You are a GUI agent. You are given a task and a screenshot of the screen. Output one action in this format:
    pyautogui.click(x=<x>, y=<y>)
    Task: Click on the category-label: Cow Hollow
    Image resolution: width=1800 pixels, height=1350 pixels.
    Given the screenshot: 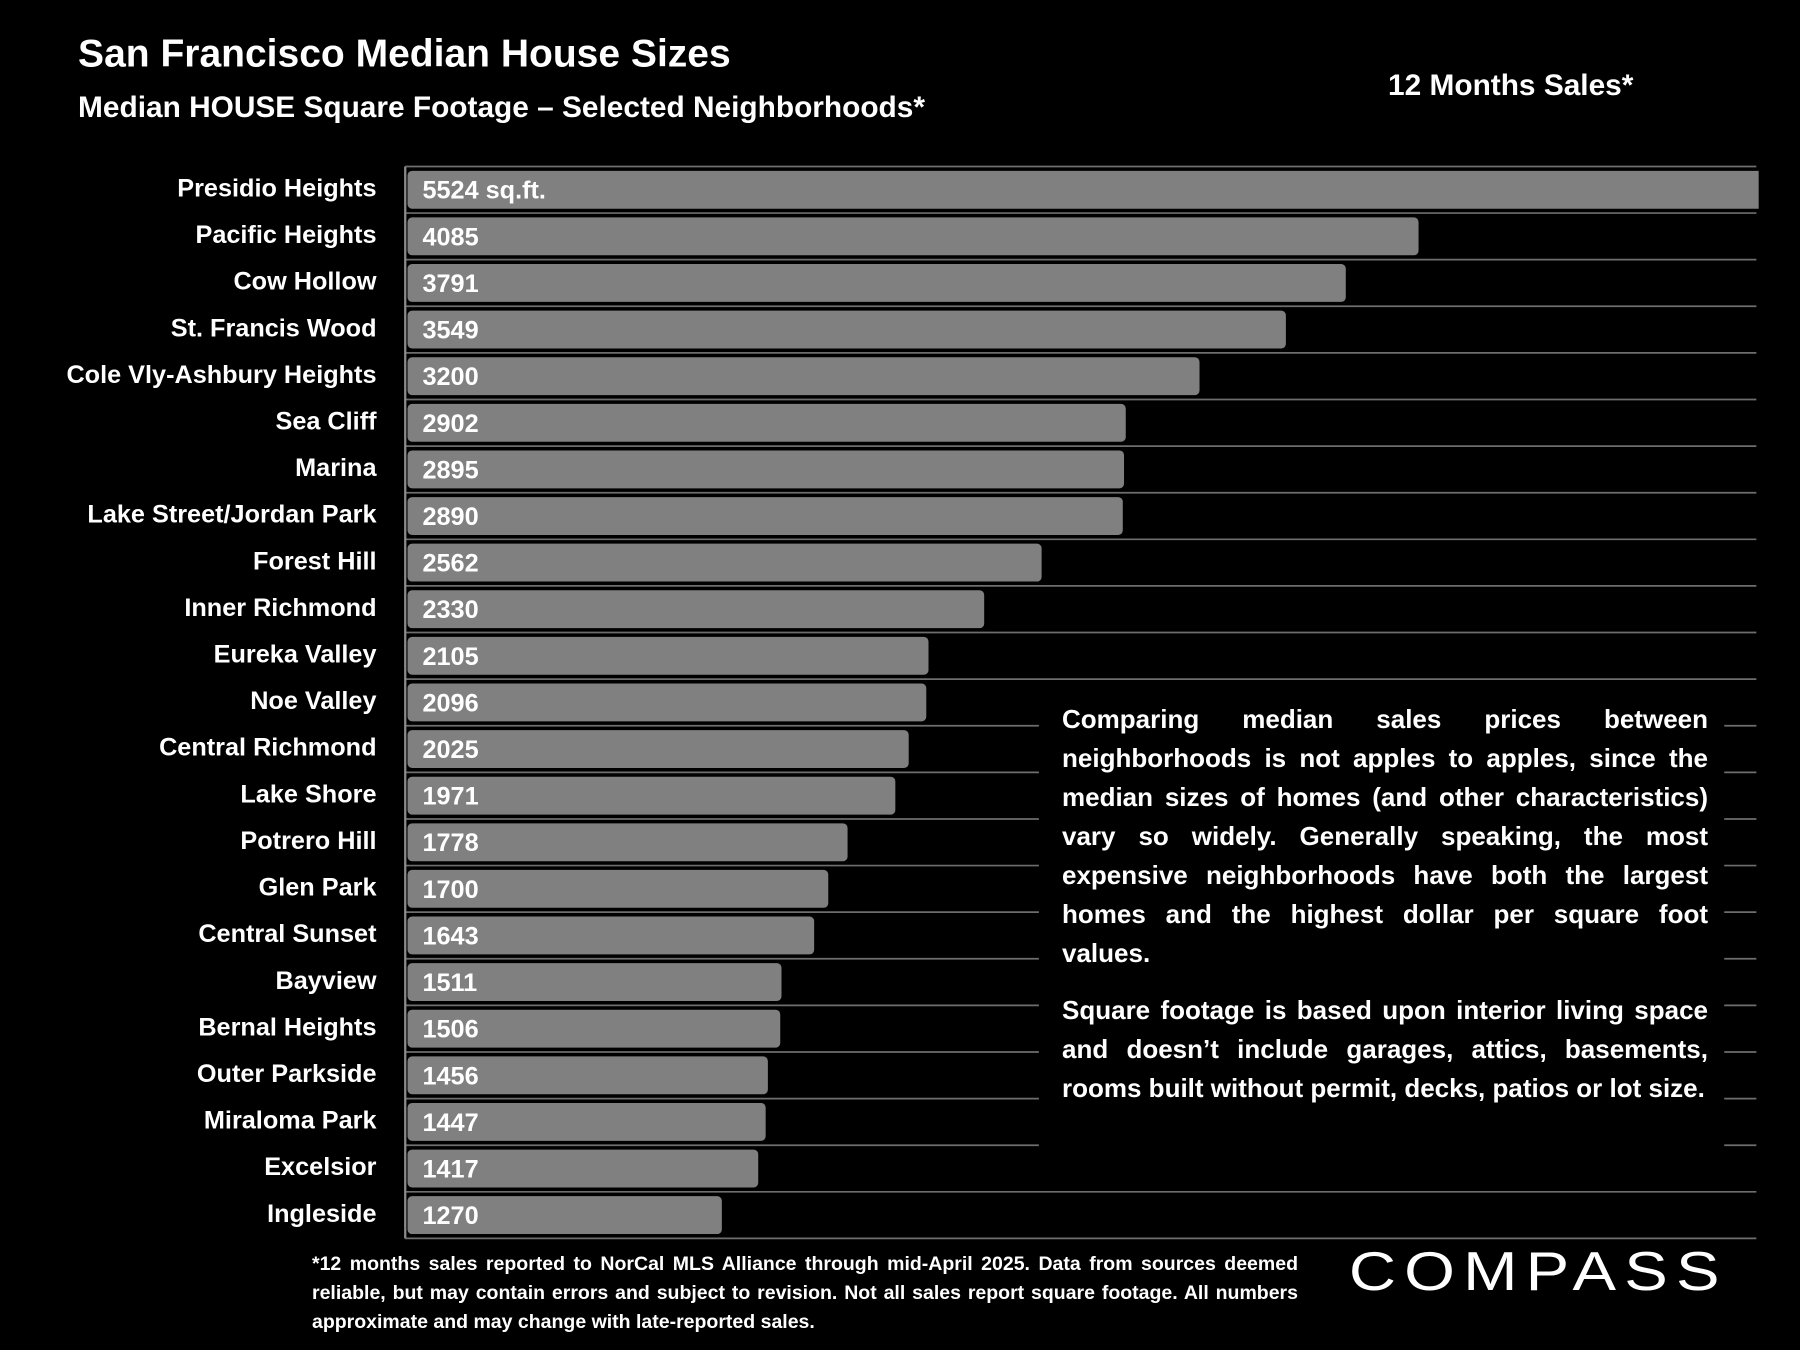 What is the action you would take?
    pyautogui.click(x=304, y=282)
    